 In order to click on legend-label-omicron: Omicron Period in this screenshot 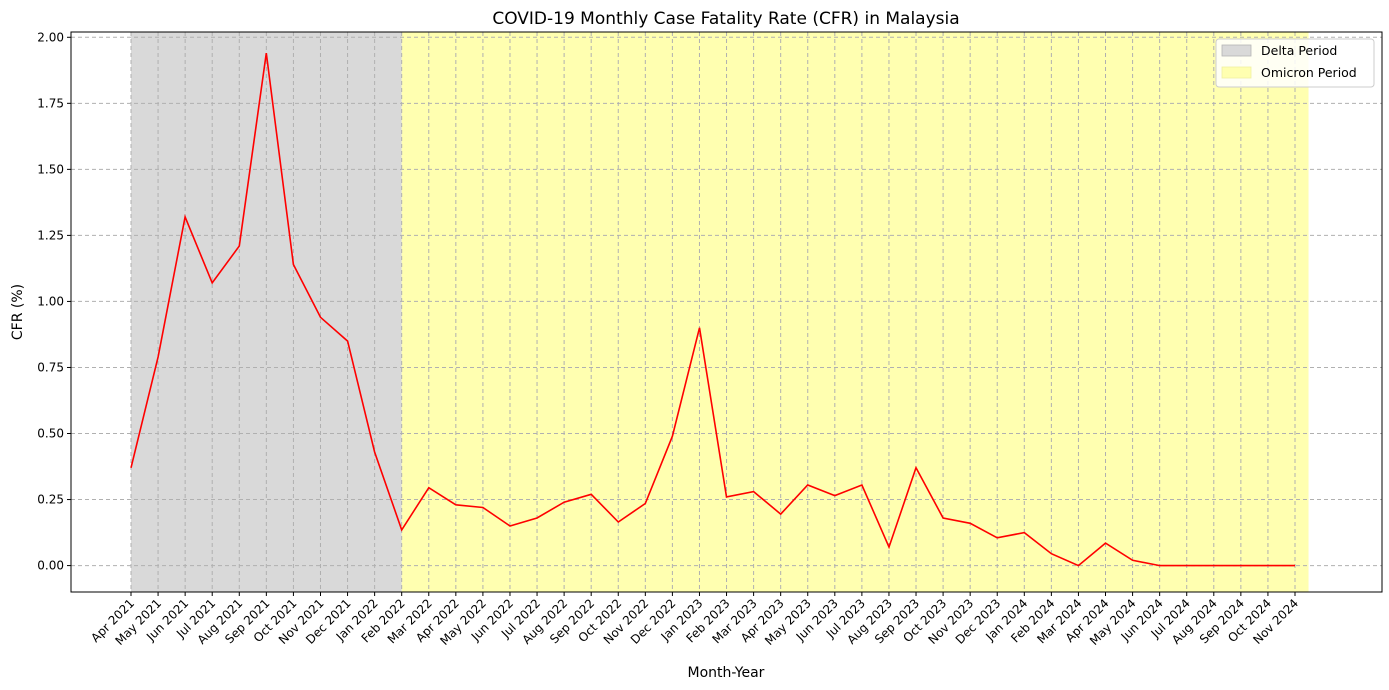, I will do `click(1309, 72)`.